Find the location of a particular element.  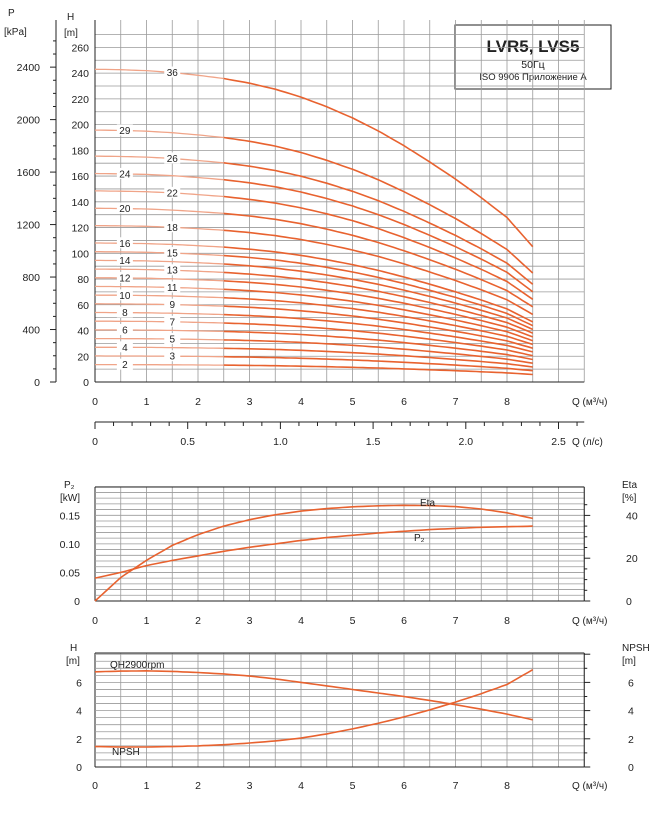

h-tick-label: 60 is located at coordinates (83, 306).